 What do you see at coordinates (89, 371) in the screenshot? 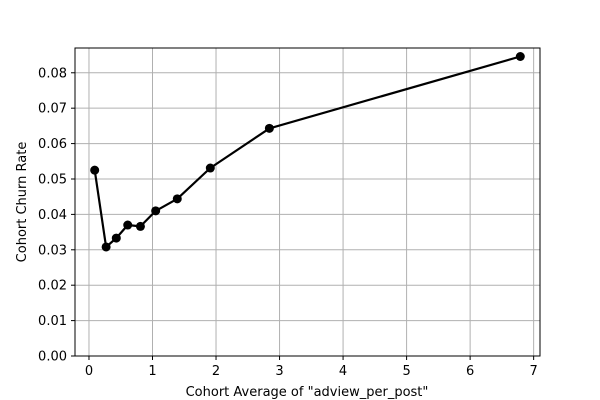
I see `x-tick-label: 0` at bounding box center [89, 371].